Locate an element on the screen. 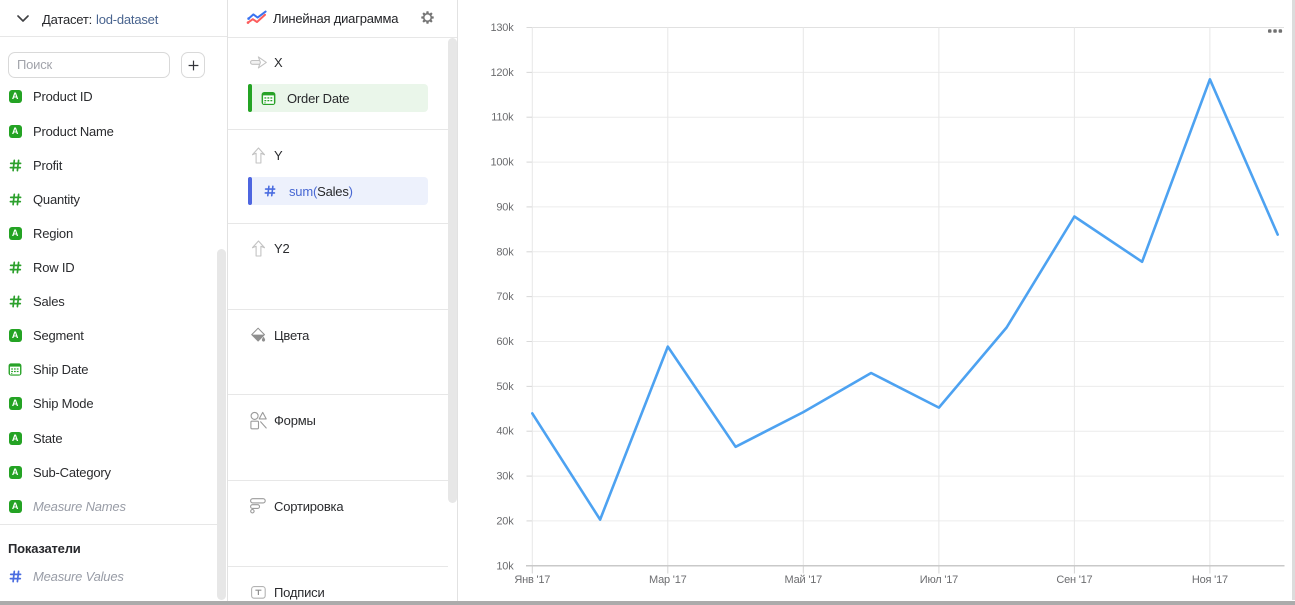 This screenshot has height=605, width=1295. svg-text: 20k is located at coordinates (505, 521).